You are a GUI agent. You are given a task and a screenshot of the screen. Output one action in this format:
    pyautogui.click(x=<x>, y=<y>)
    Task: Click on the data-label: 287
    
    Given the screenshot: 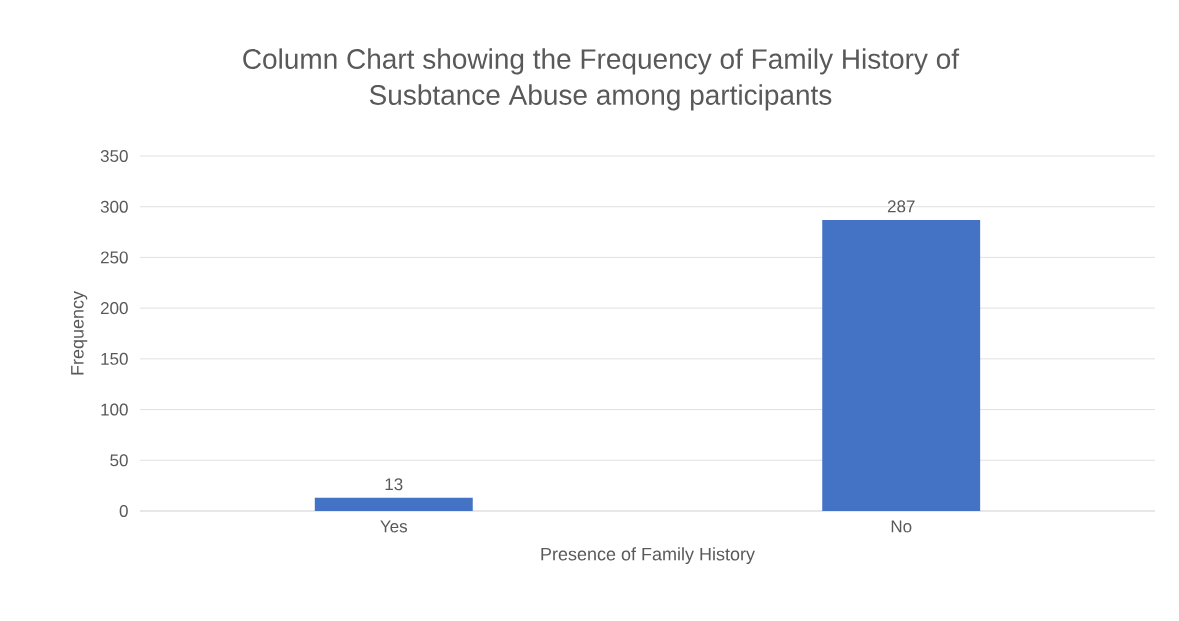 What is the action you would take?
    pyautogui.click(x=901, y=206)
    